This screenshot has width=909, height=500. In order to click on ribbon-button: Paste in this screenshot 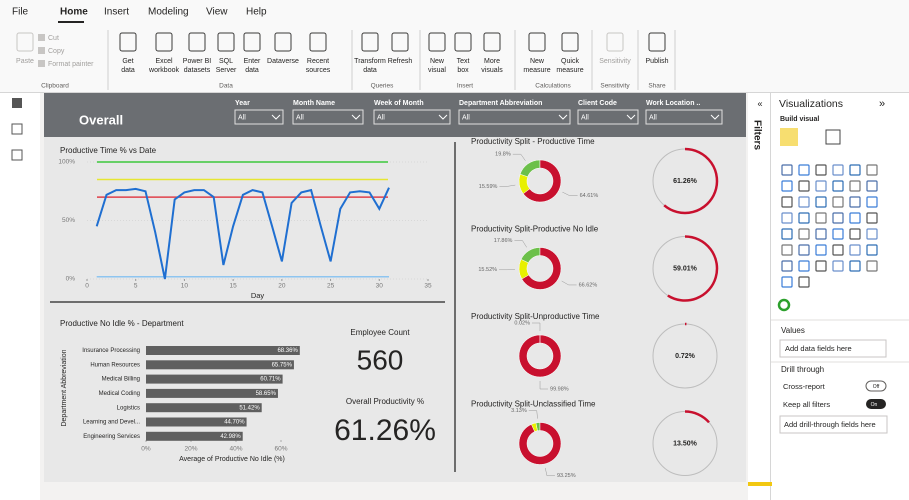, I will do `click(25, 61)`.